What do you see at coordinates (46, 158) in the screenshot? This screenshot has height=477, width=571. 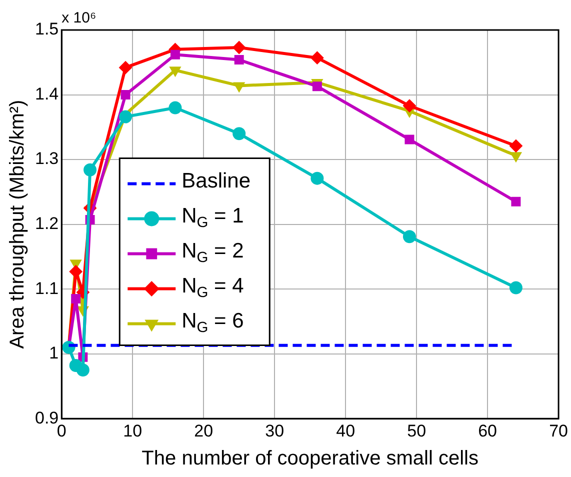 I see `y-tick-label: 1.3` at bounding box center [46, 158].